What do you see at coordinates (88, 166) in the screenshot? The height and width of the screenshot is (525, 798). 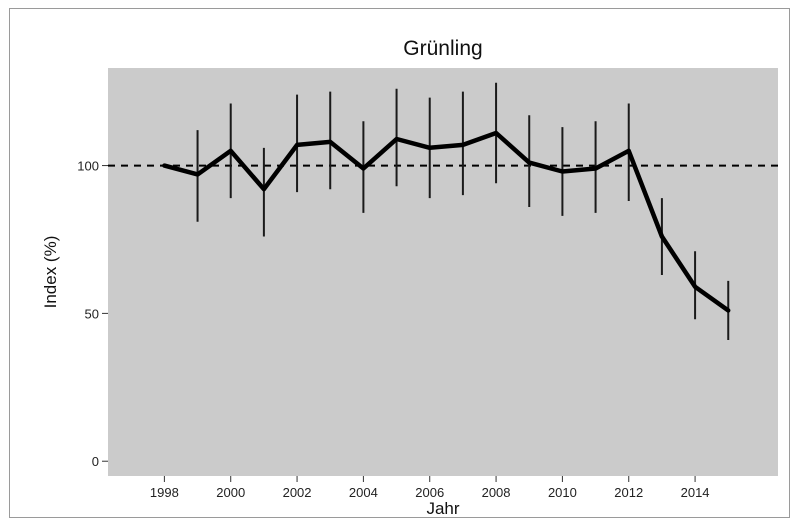 I see `y-tick-label: 100` at bounding box center [88, 166].